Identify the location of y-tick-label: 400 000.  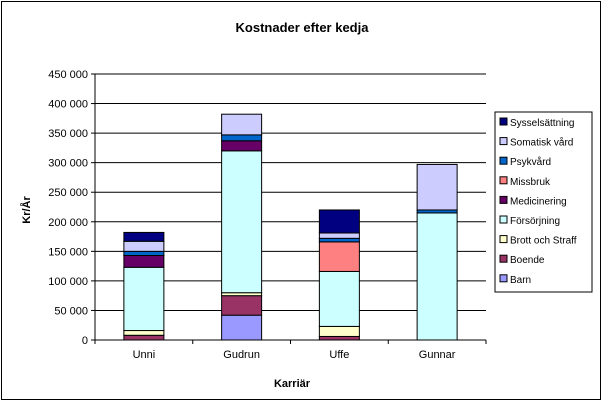
(68, 105).